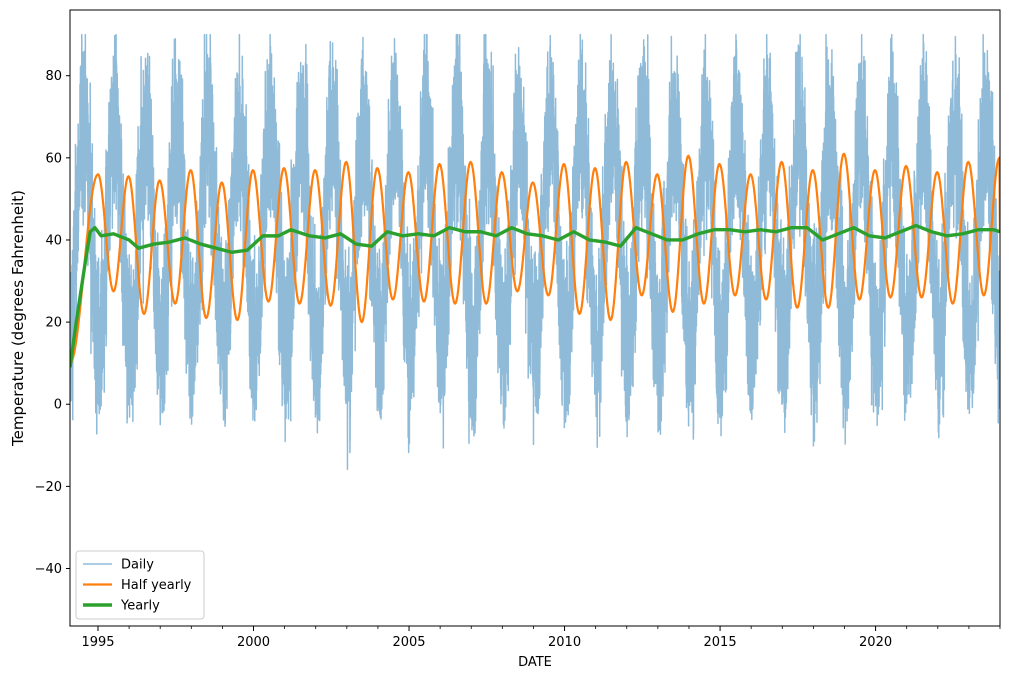  I want to click on legend-box, so click(140, 585).